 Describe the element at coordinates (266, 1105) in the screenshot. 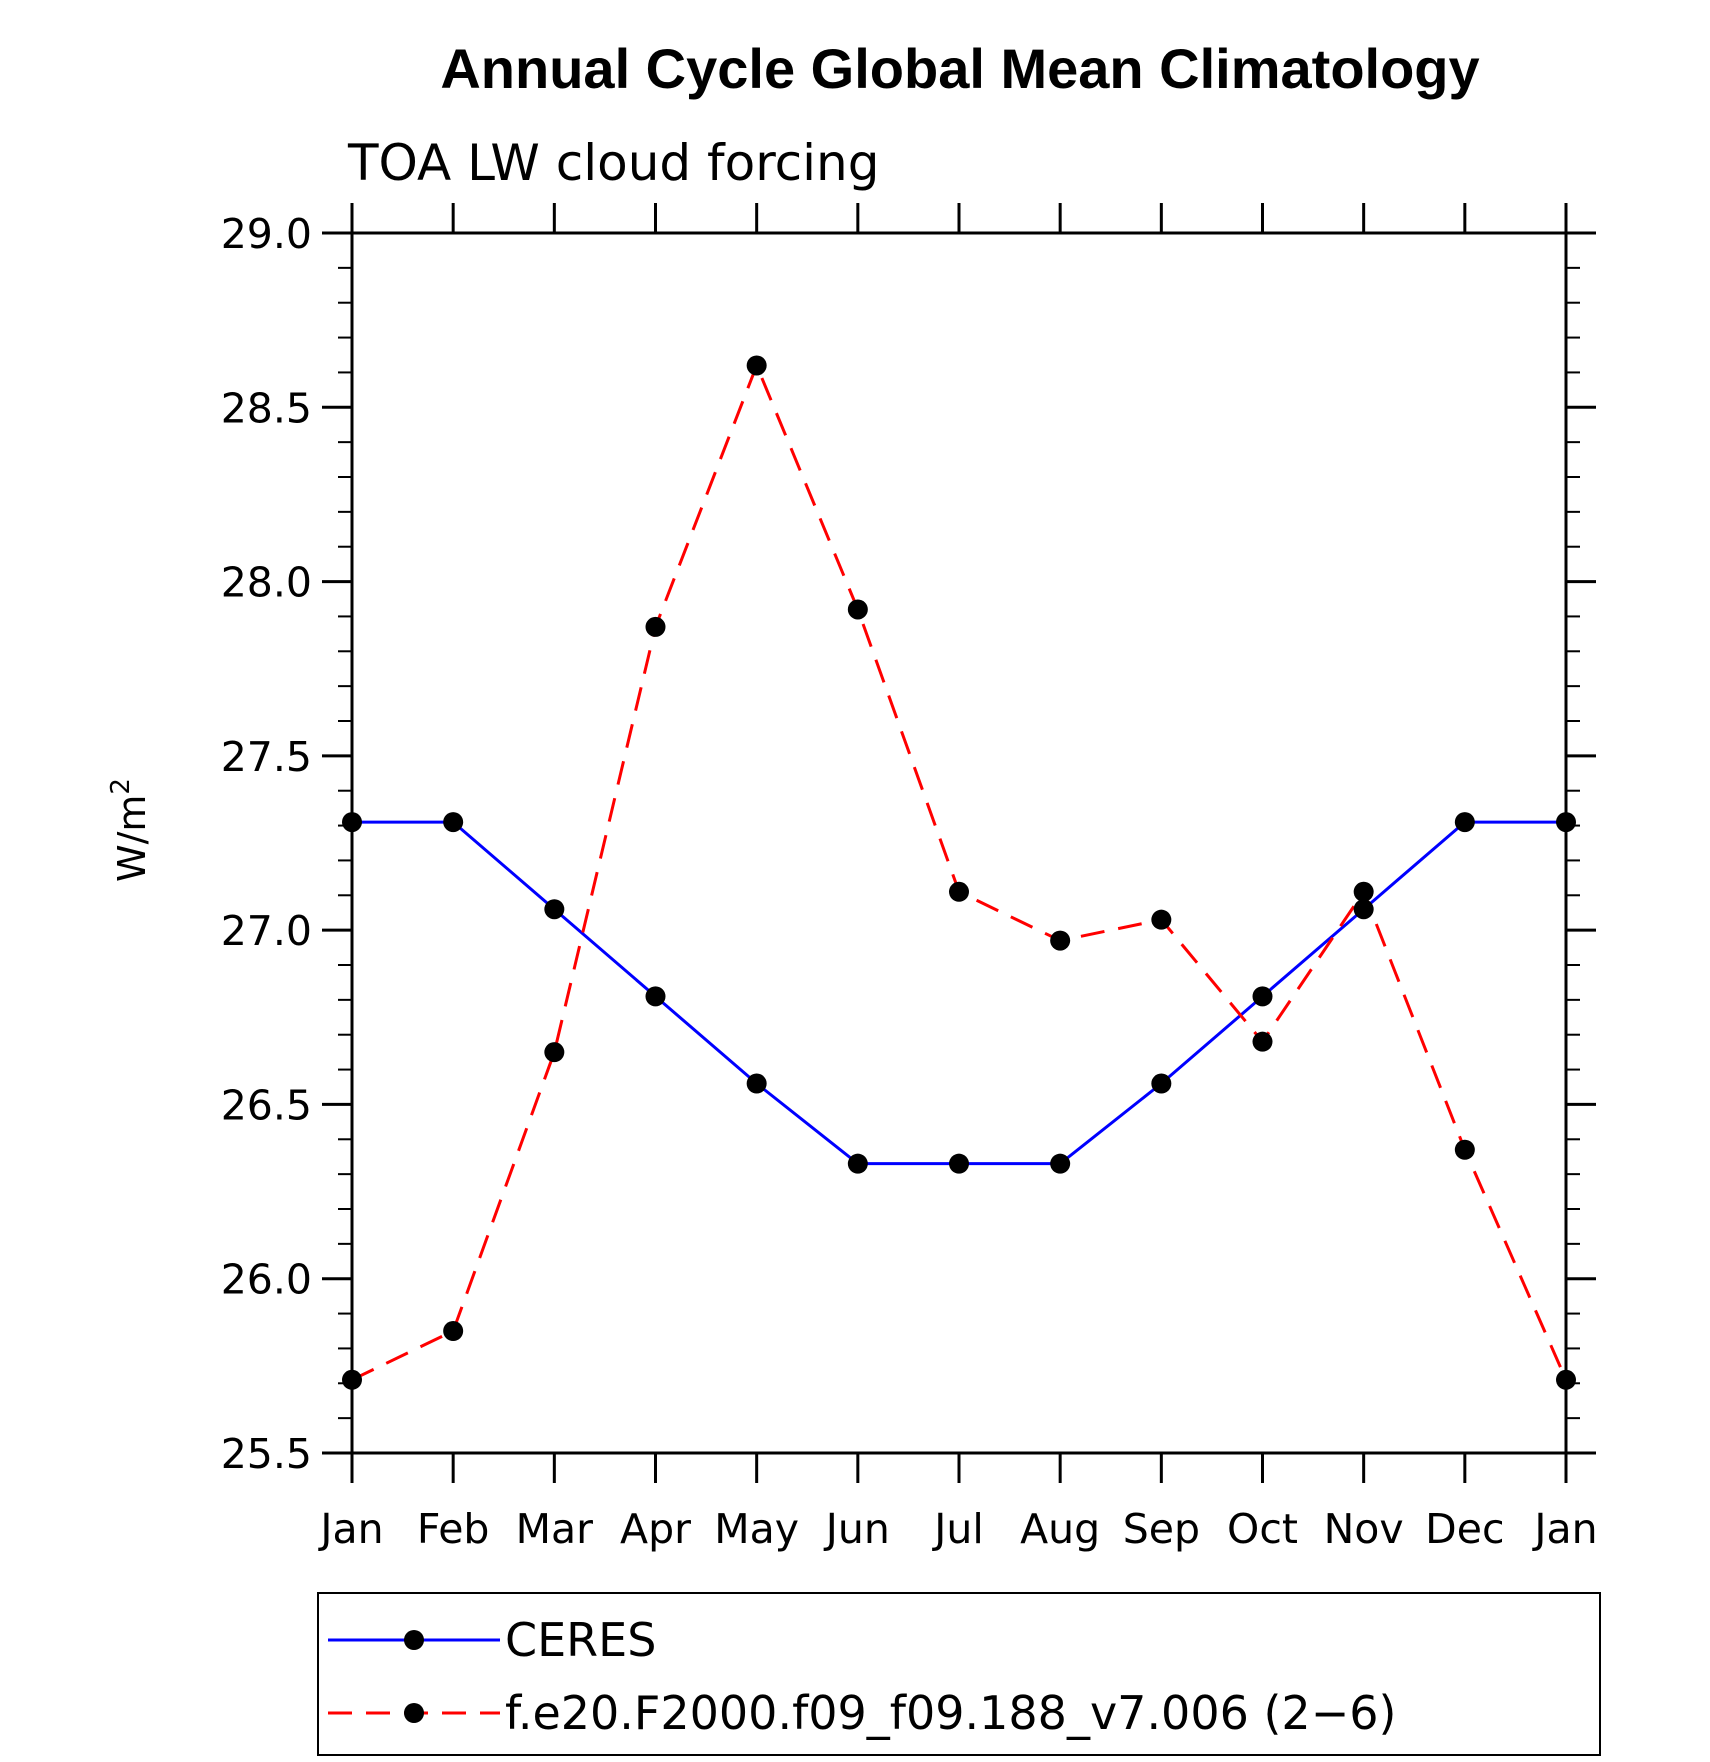

I see `y-tick-label: 26.5` at that location.